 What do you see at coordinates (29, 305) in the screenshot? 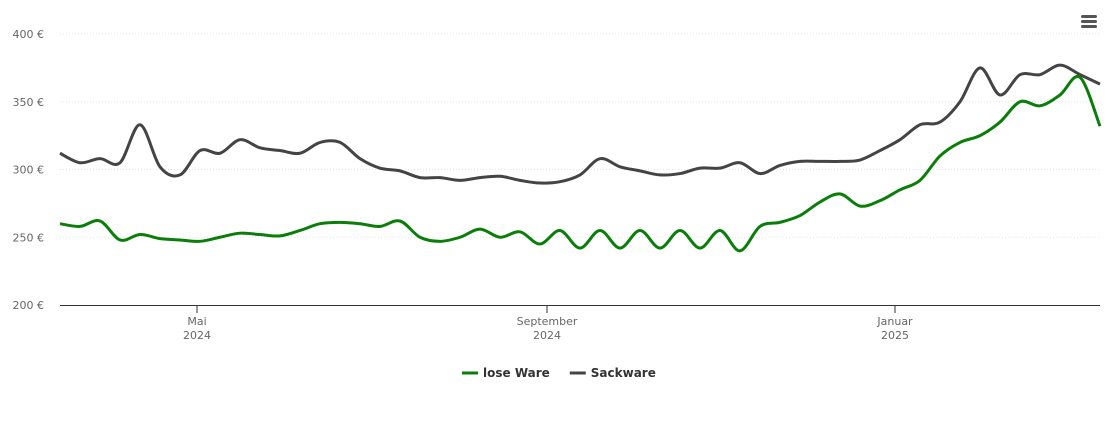
I see `y-tick-label: 200 €` at bounding box center [29, 305].